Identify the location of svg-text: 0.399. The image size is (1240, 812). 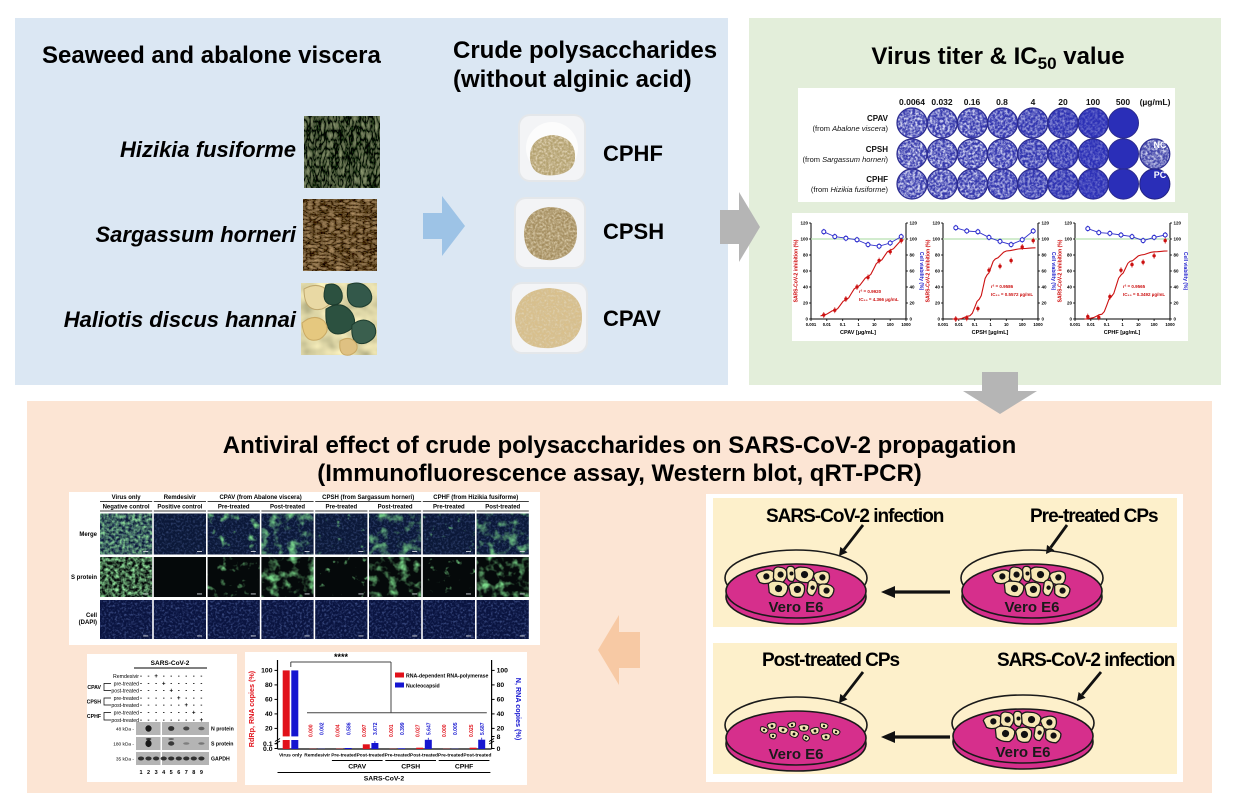
(403, 728).